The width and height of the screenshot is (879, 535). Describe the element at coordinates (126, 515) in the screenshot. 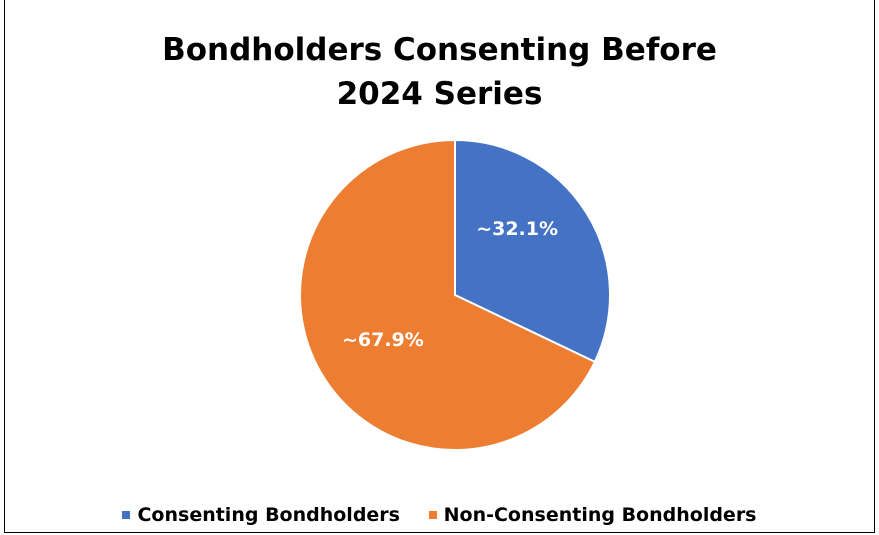

I see `legend-swatch-consenting` at that location.